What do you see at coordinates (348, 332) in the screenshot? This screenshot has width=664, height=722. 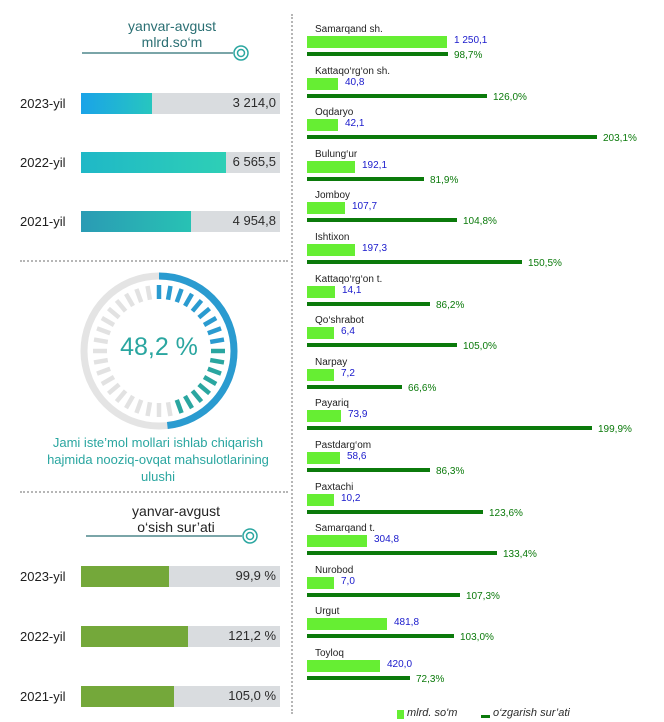 I see `volume-value: 6,4` at bounding box center [348, 332].